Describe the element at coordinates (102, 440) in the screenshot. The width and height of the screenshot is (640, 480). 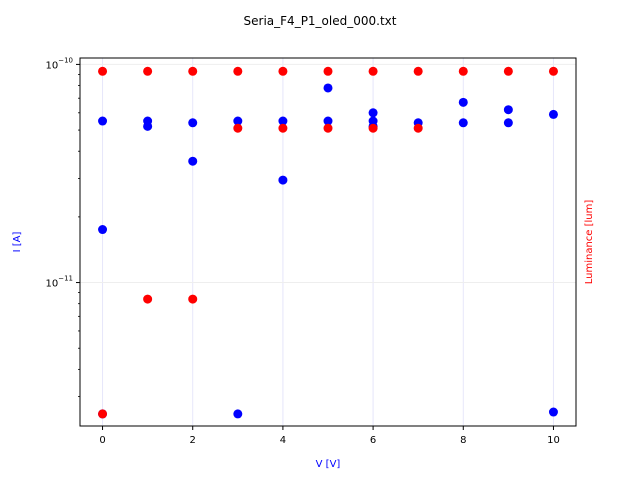
I see `x-tick-label: 0` at that location.